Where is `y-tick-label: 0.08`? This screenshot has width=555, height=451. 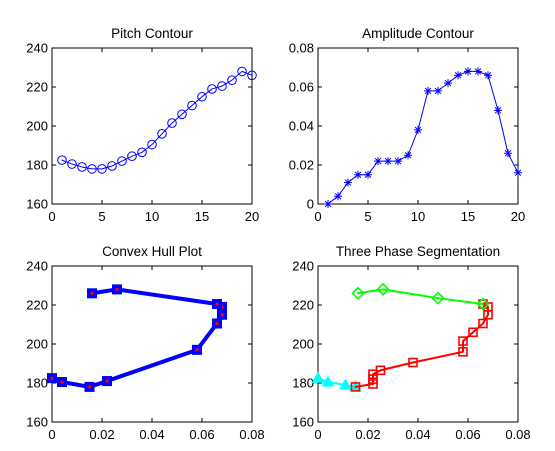
y-tick-label: 0.08 is located at coordinates (301, 48).